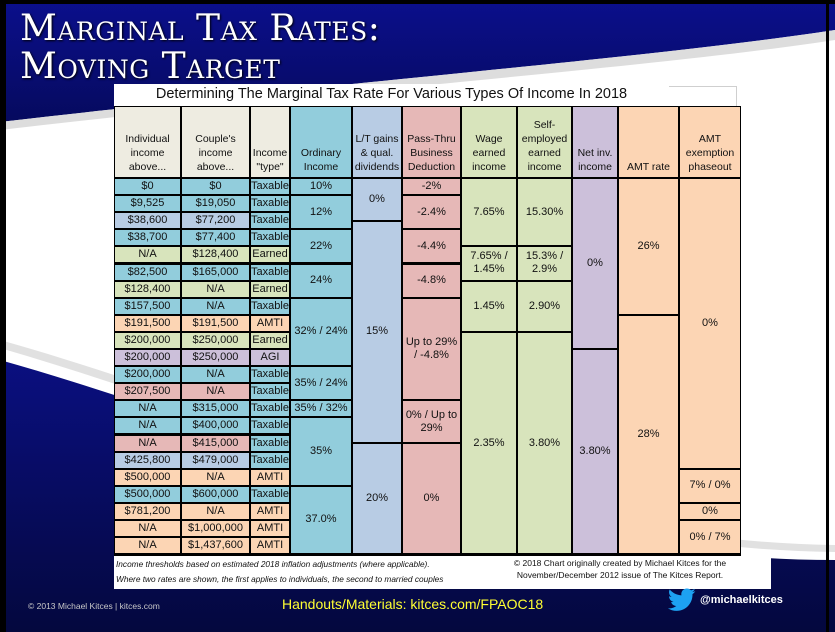 The width and height of the screenshot is (835, 632). Describe the element at coordinates (682, 599) in the screenshot. I see `twitter-bird-icon` at that location.